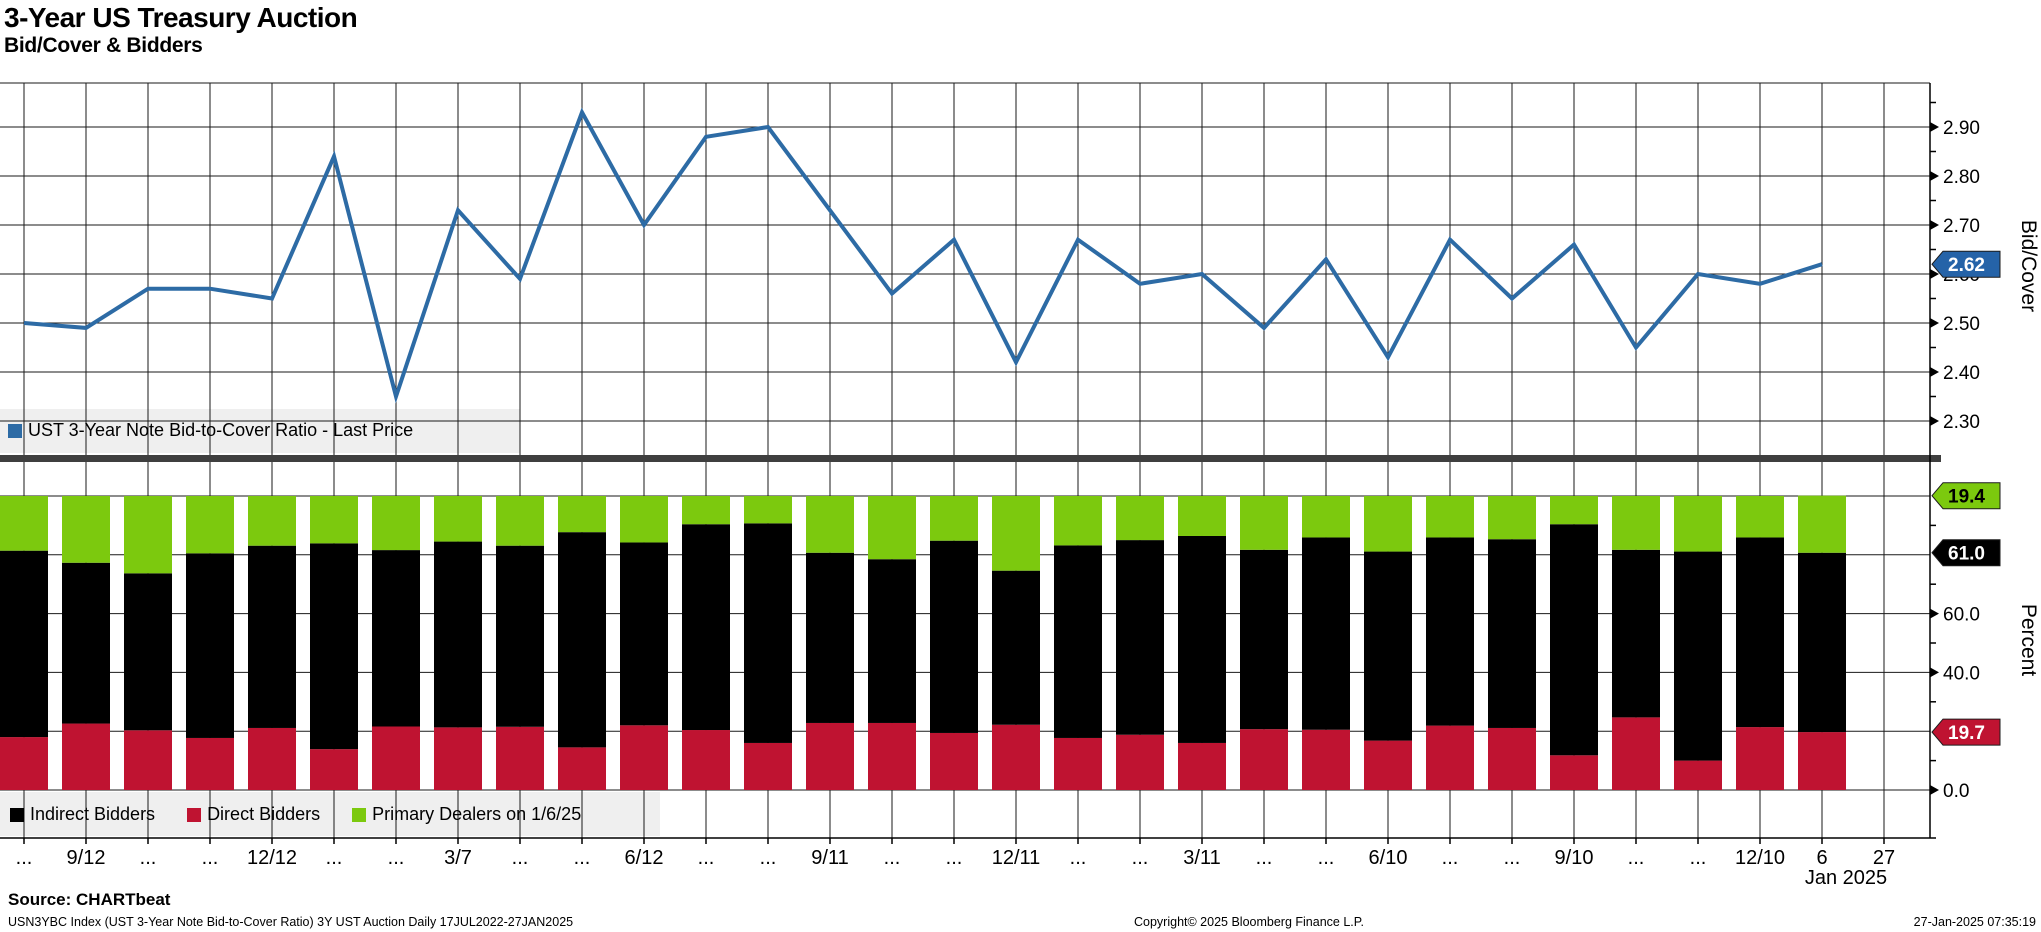 The image size is (2041, 932). Describe the element at coordinates (1966, 496) in the screenshot. I see `last-value-tag: 19.4` at that location.